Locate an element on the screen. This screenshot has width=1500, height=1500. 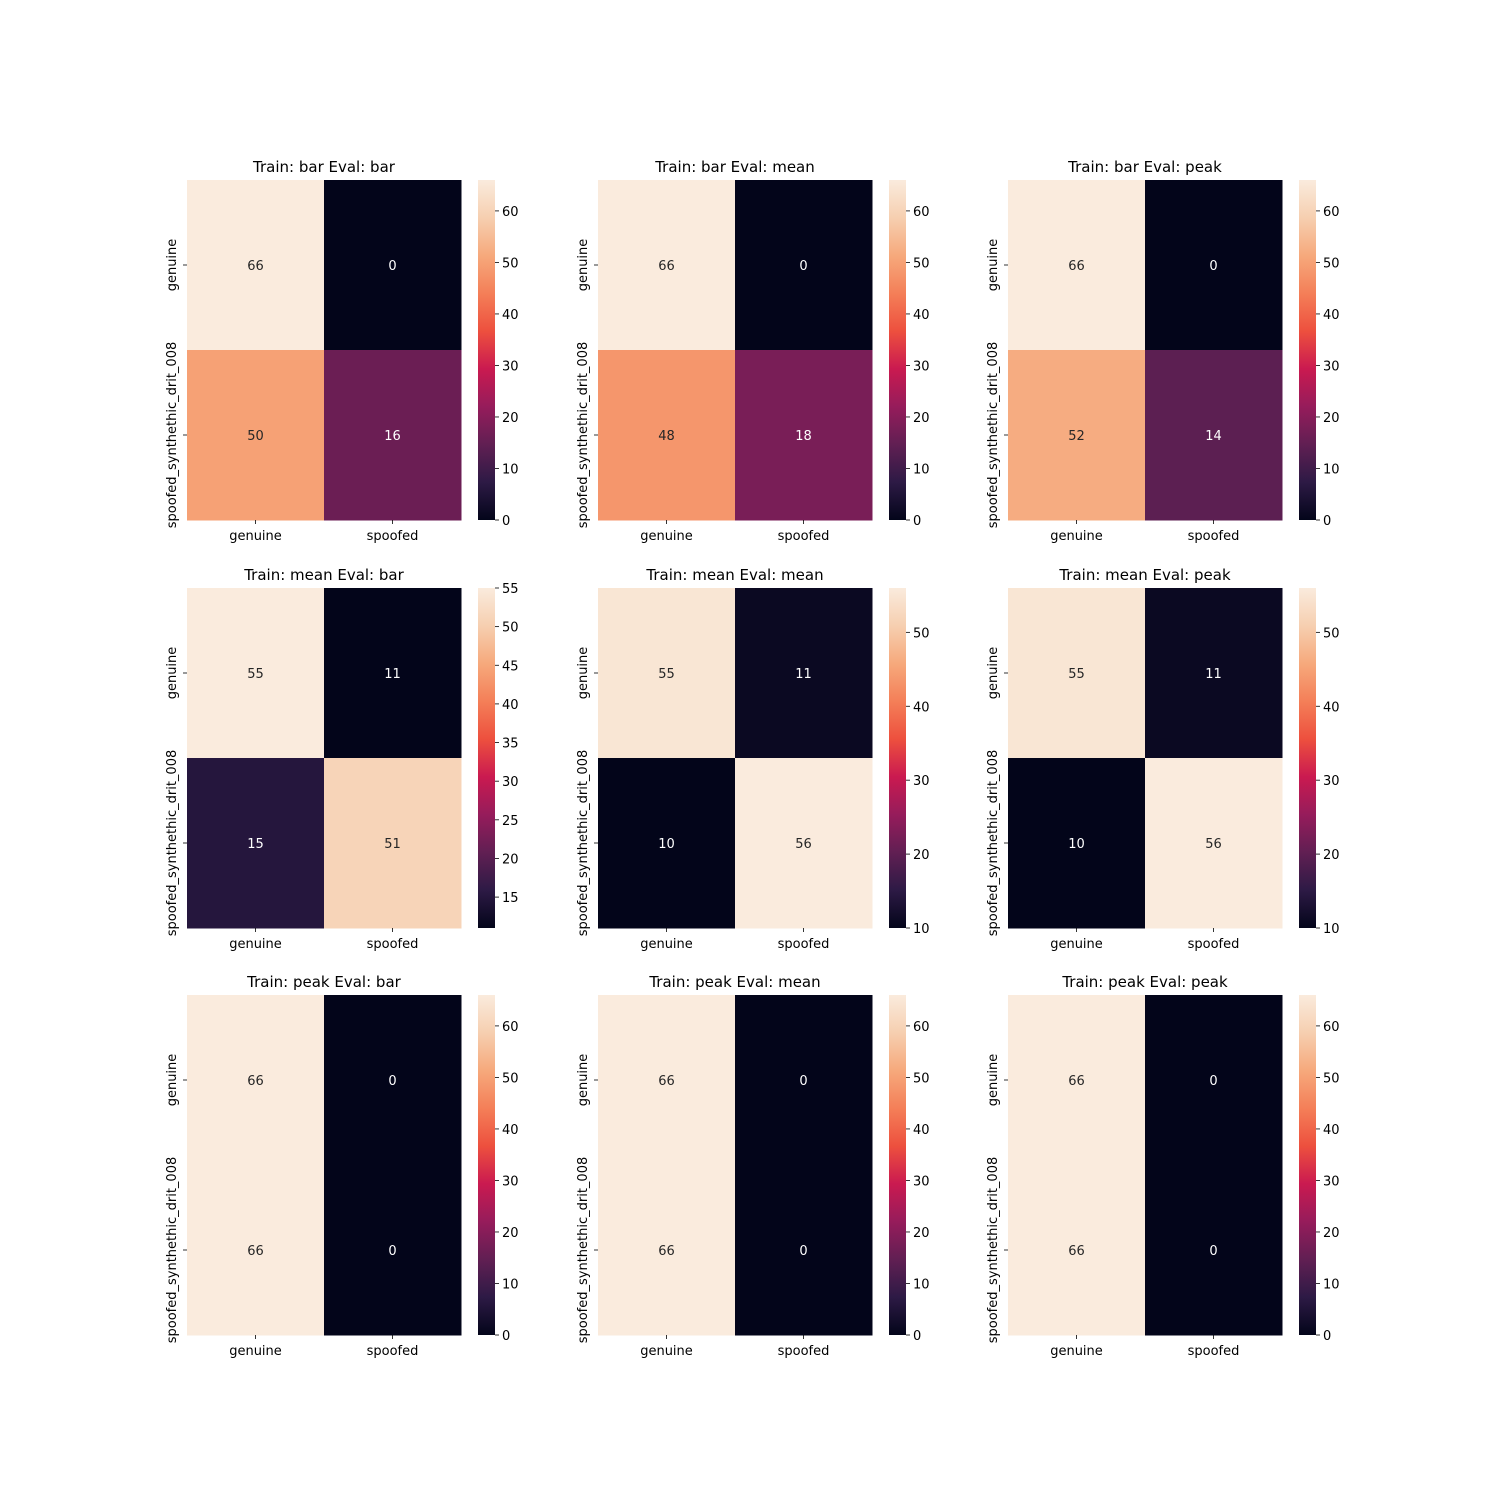
chart-2-cell-r1-c1 is located at coordinates (804, 435).